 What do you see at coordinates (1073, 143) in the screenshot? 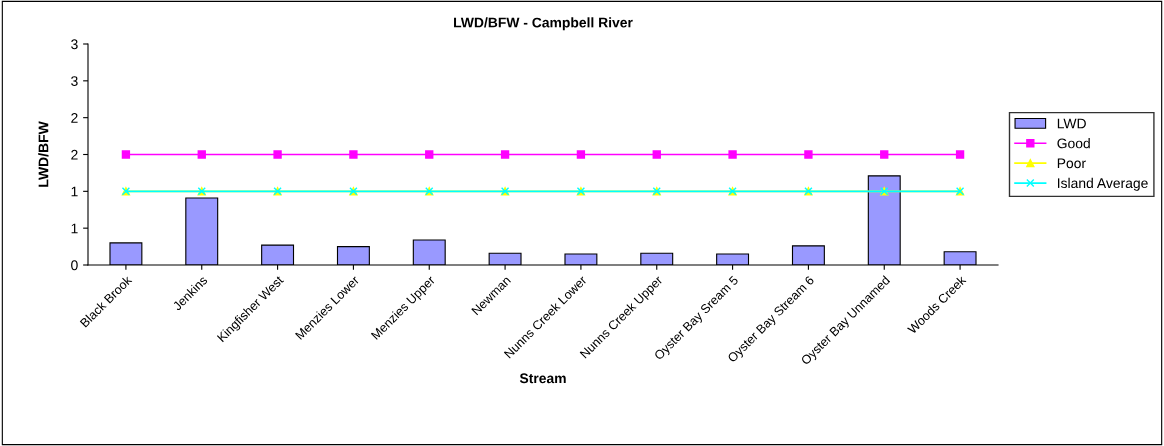
I see `legend-label: Good` at bounding box center [1073, 143].